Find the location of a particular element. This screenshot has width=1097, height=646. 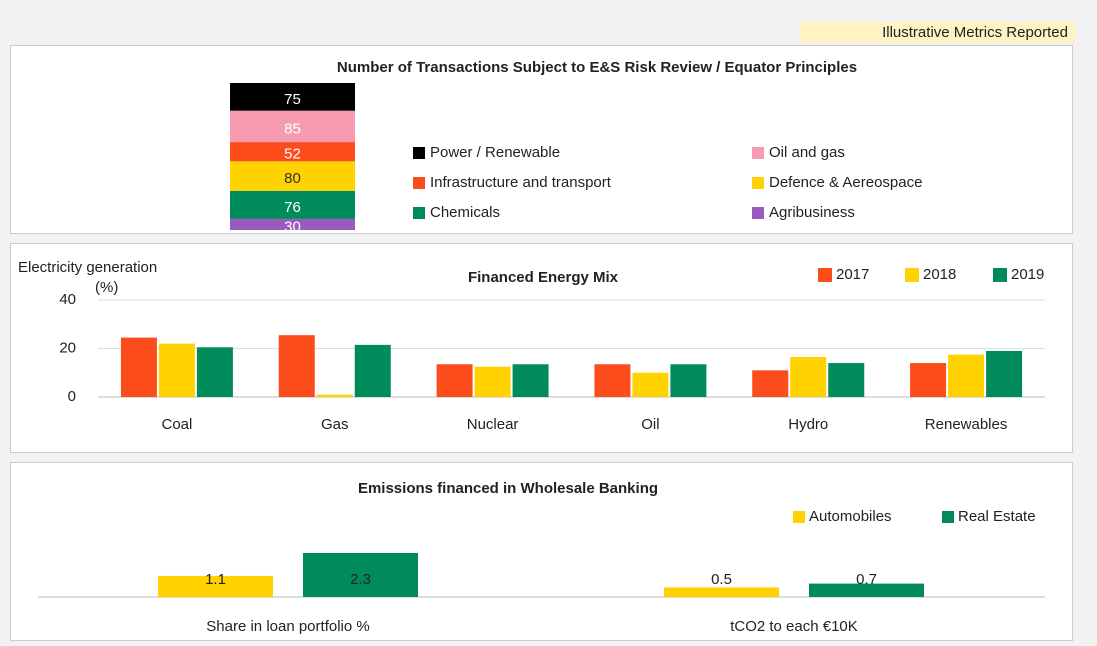

x-tick-label: Share in loan portfolio % is located at coordinates (287, 626).